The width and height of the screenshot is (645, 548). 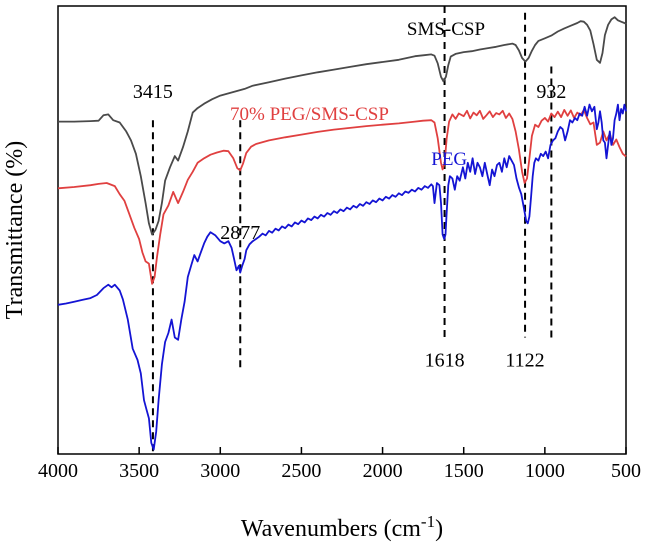 I want to click on x-axis-title: Wavenumbers (cm-1), so click(x=342, y=527).